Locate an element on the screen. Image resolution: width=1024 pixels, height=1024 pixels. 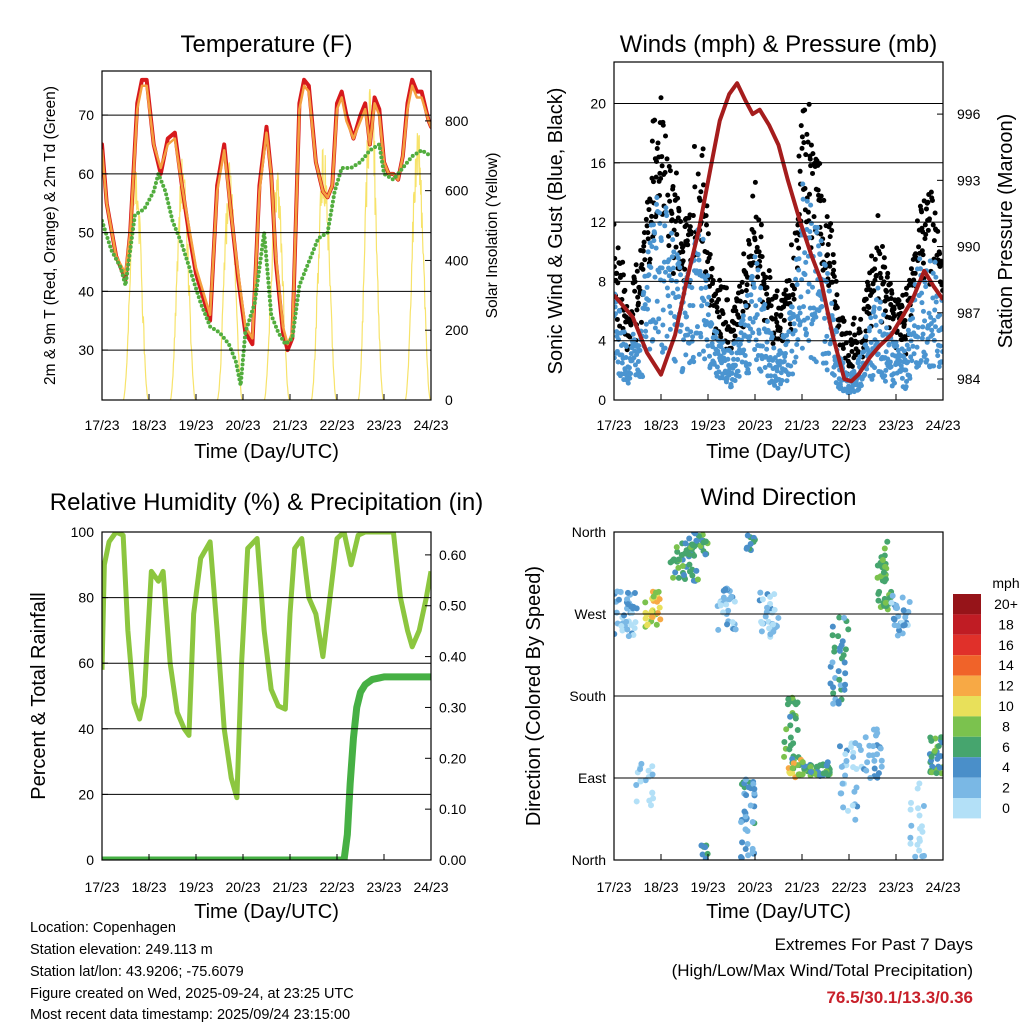
y-tick-label: South is located at coordinates (587, 696).